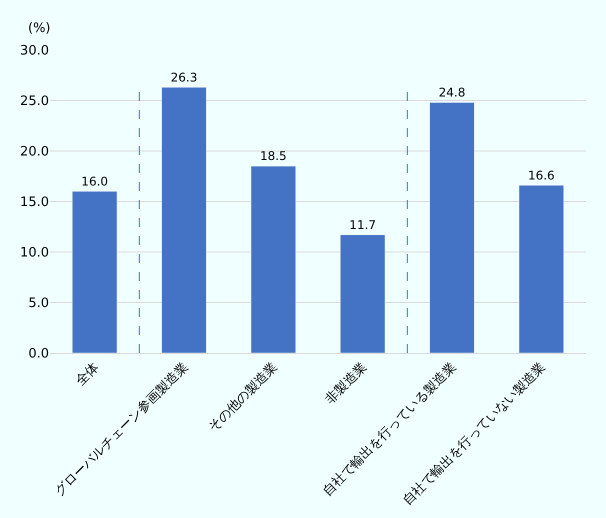 This screenshot has width=606, height=518. Describe the element at coordinates (38, 354) in the screenshot. I see `y-tick-label: 0.0` at that location.